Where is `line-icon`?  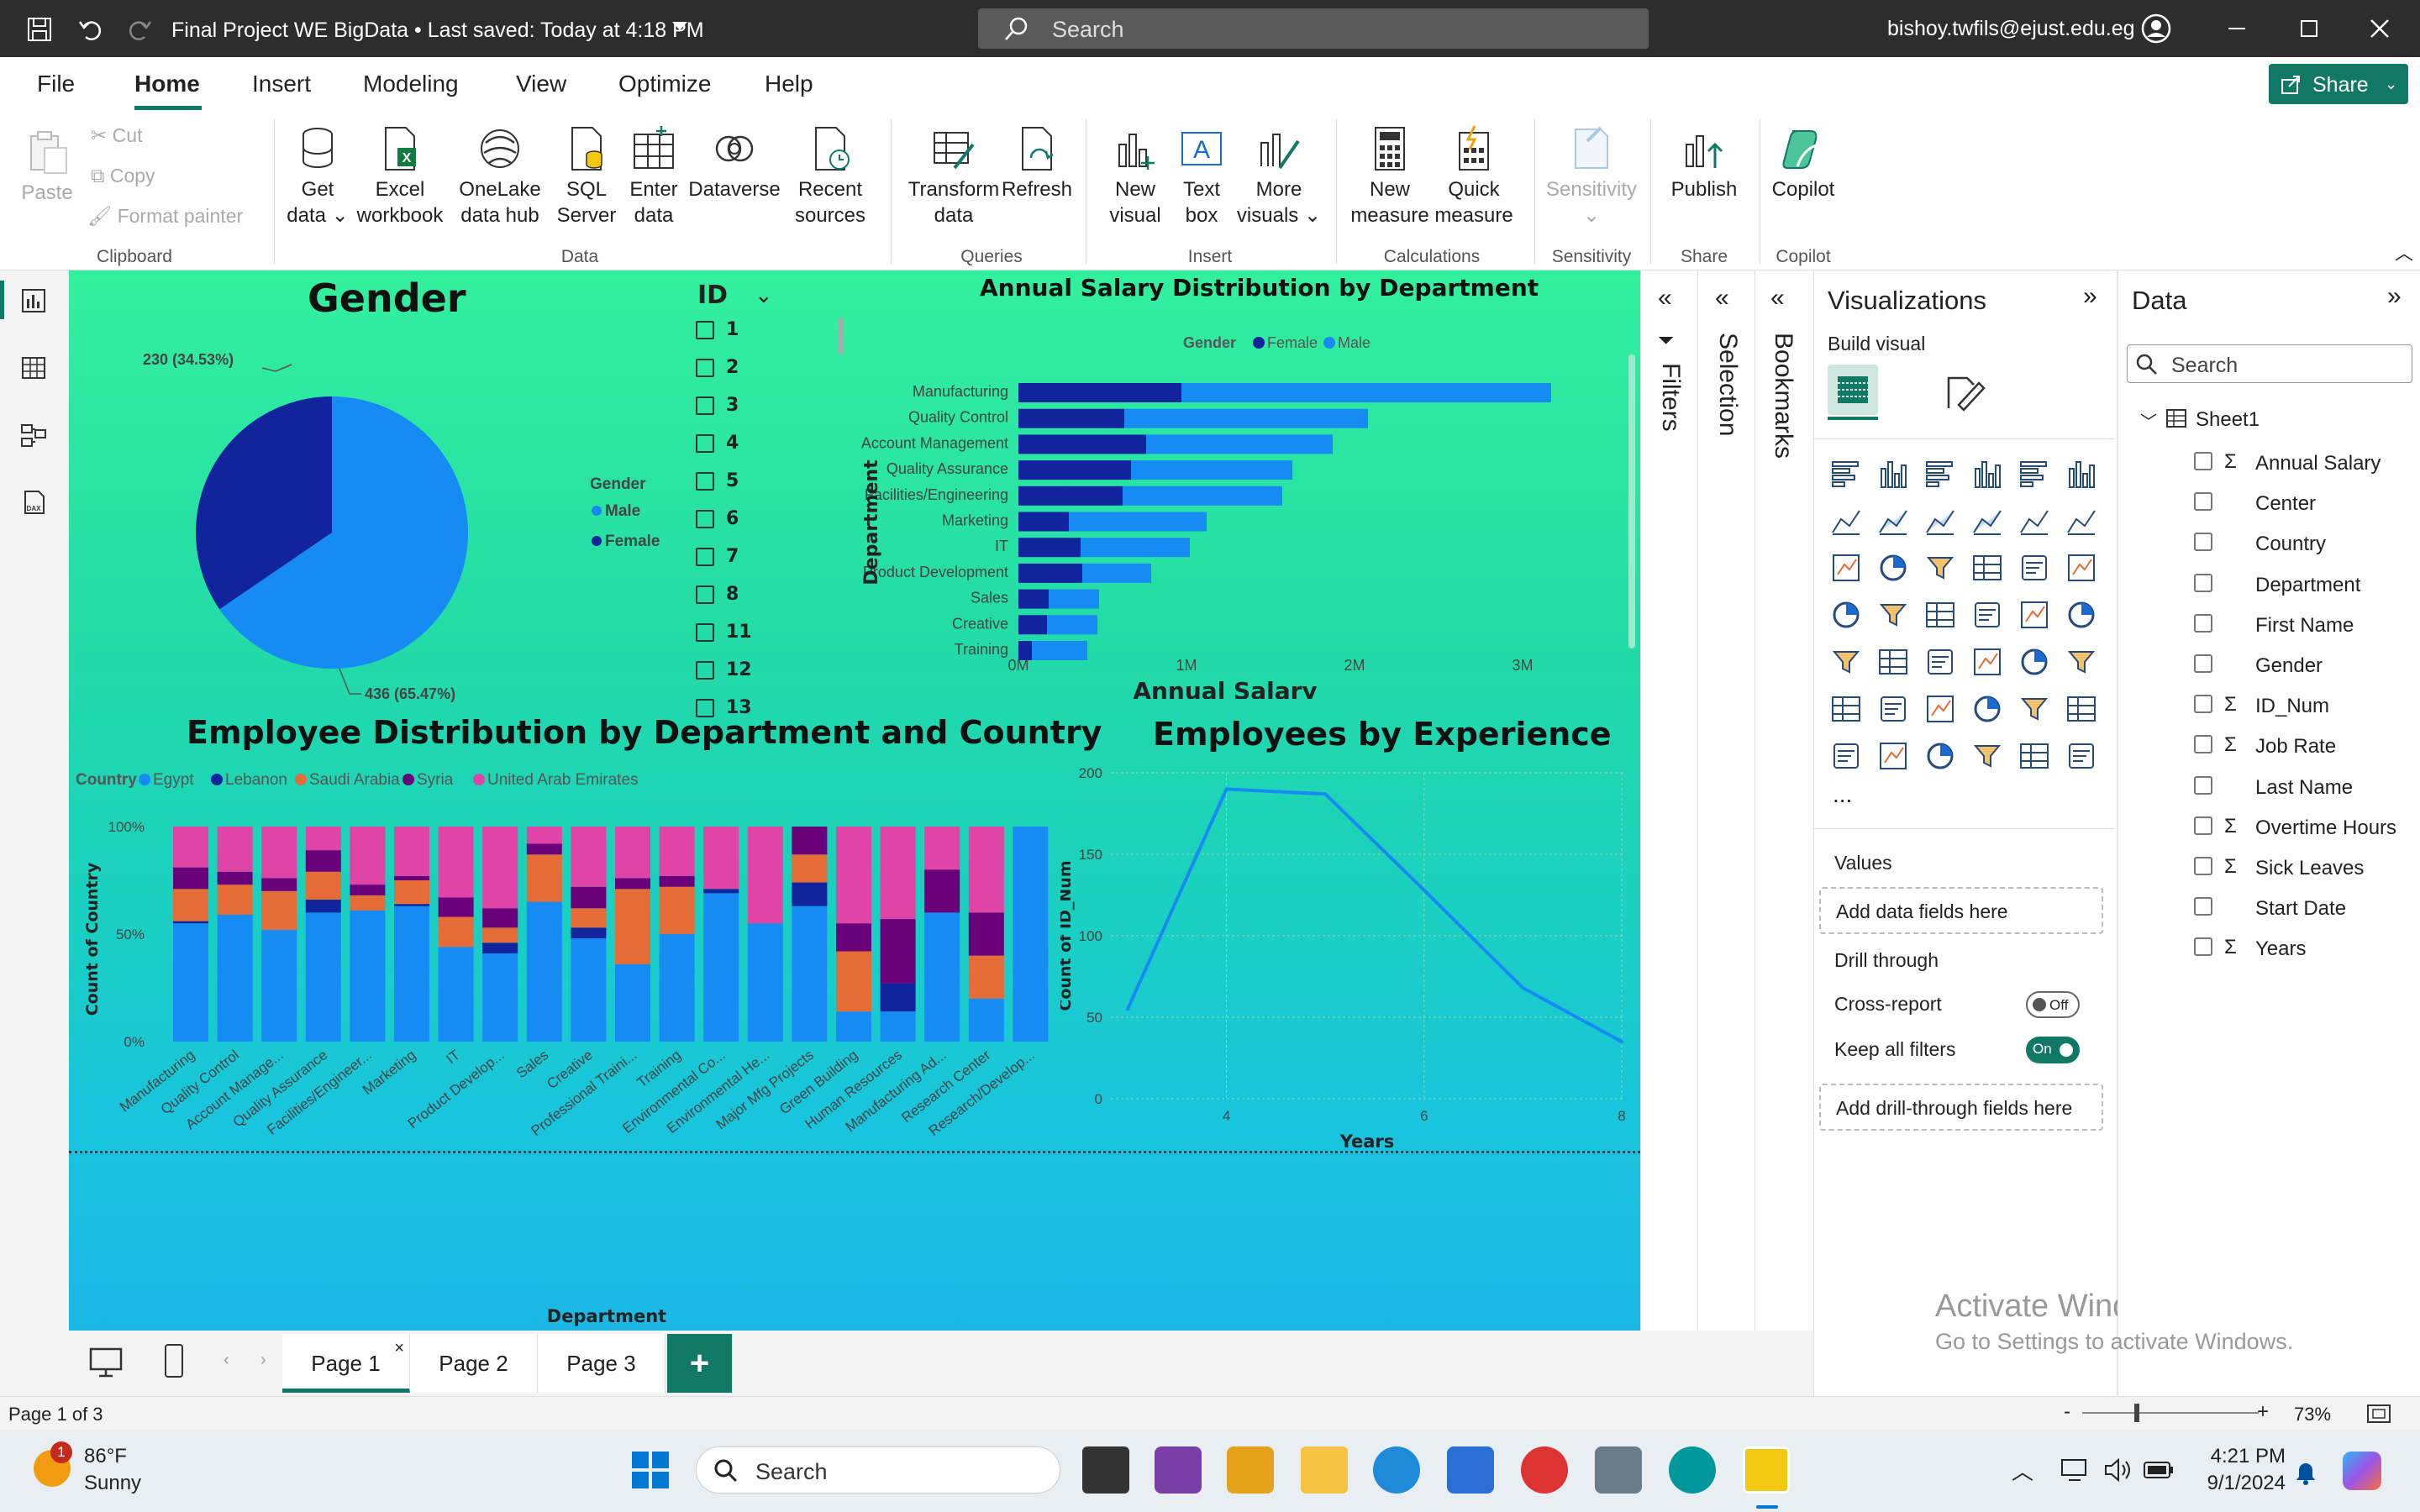 line-icon is located at coordinates (1846, 521).